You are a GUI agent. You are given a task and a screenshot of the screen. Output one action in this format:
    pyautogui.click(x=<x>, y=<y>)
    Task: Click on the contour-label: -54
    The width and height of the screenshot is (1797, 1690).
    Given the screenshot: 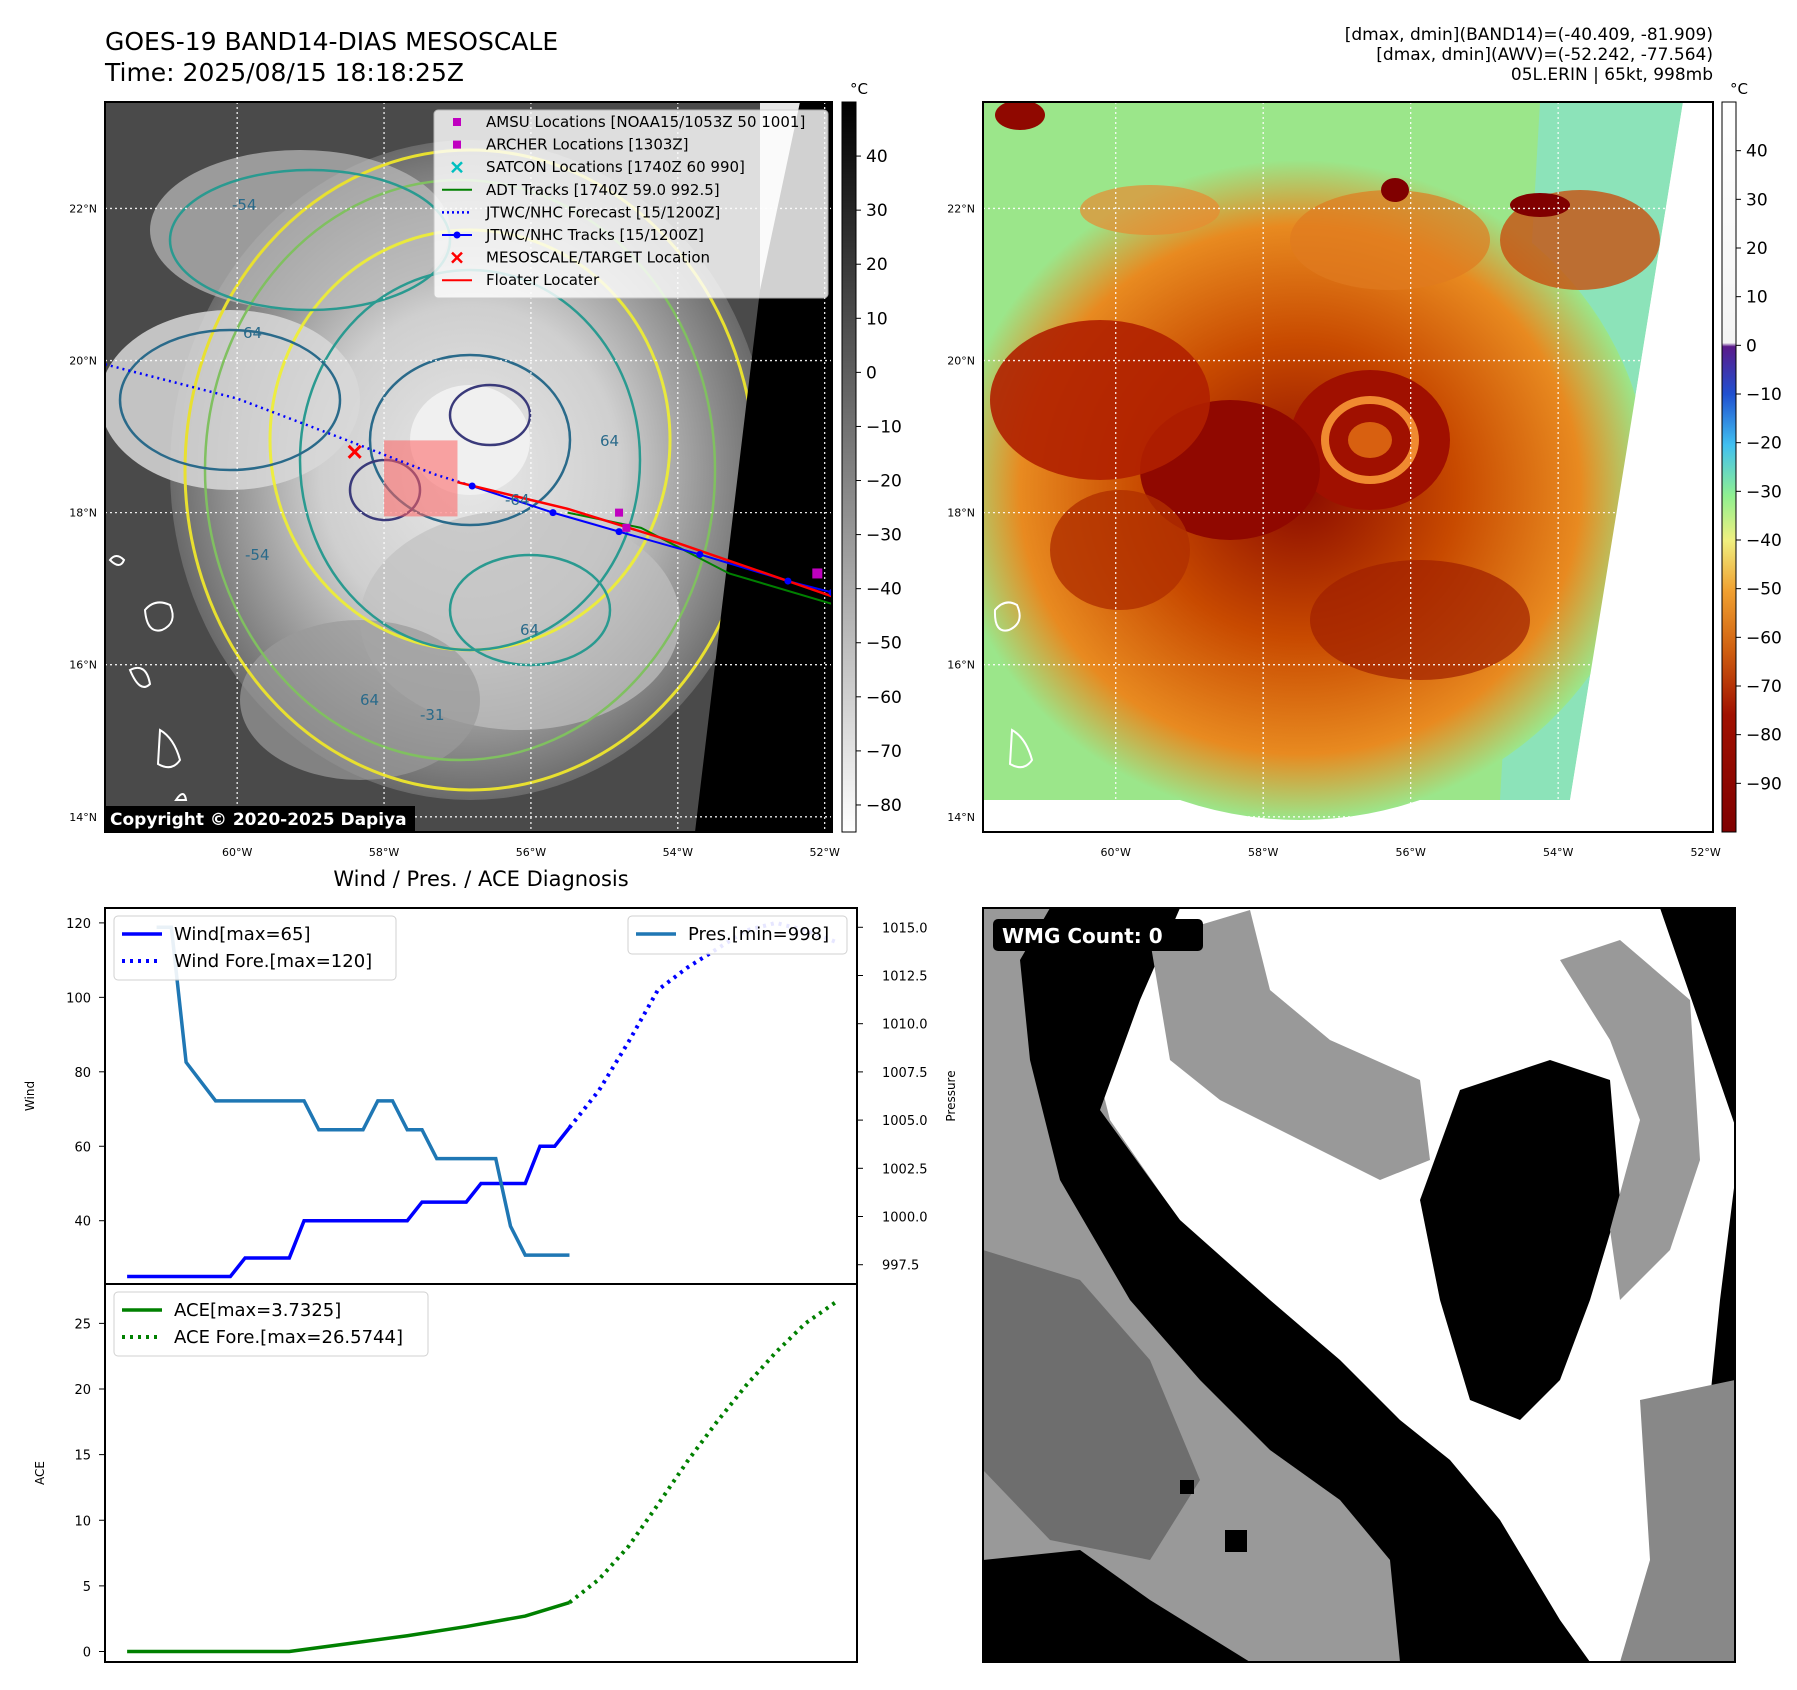 What is the action you would take?
    pyautogui.click(x=244, y=205)
    